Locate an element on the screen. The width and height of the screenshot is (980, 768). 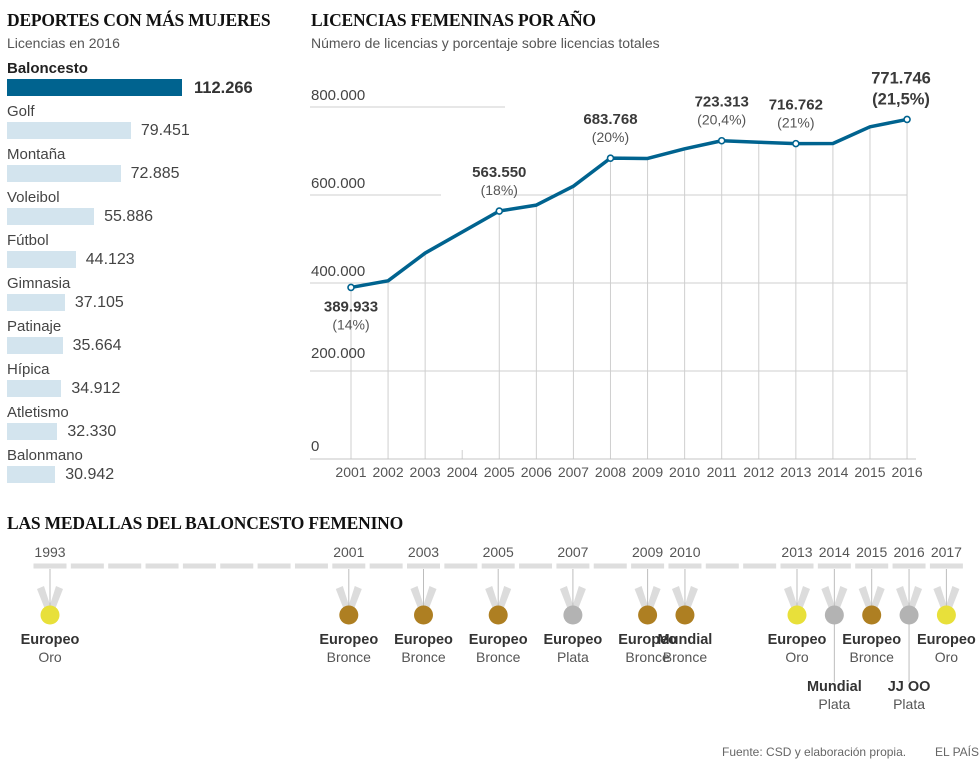
medal-year: 2009 is located at coordinates (647, 552).